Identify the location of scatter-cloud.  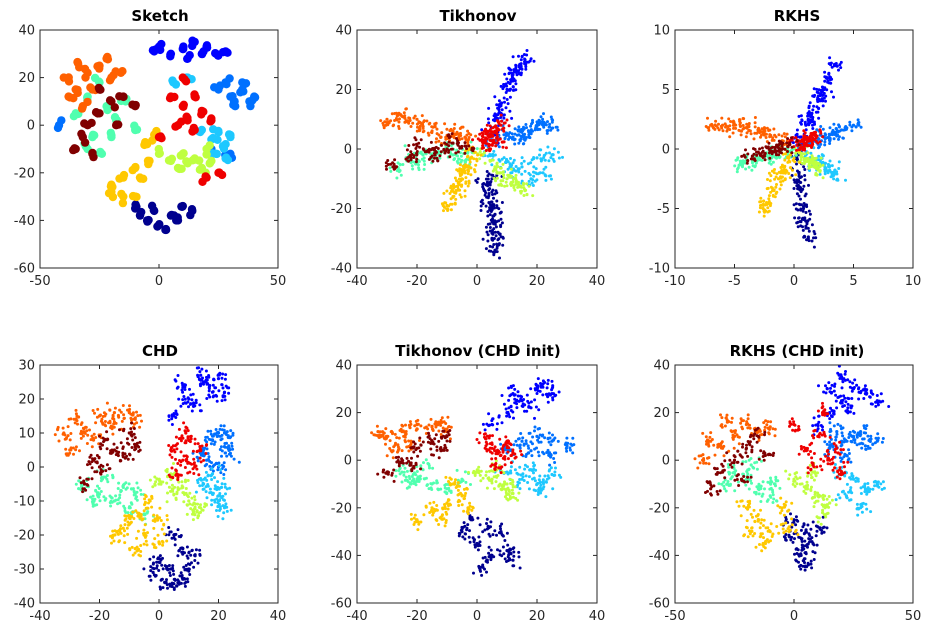
(471, 154).